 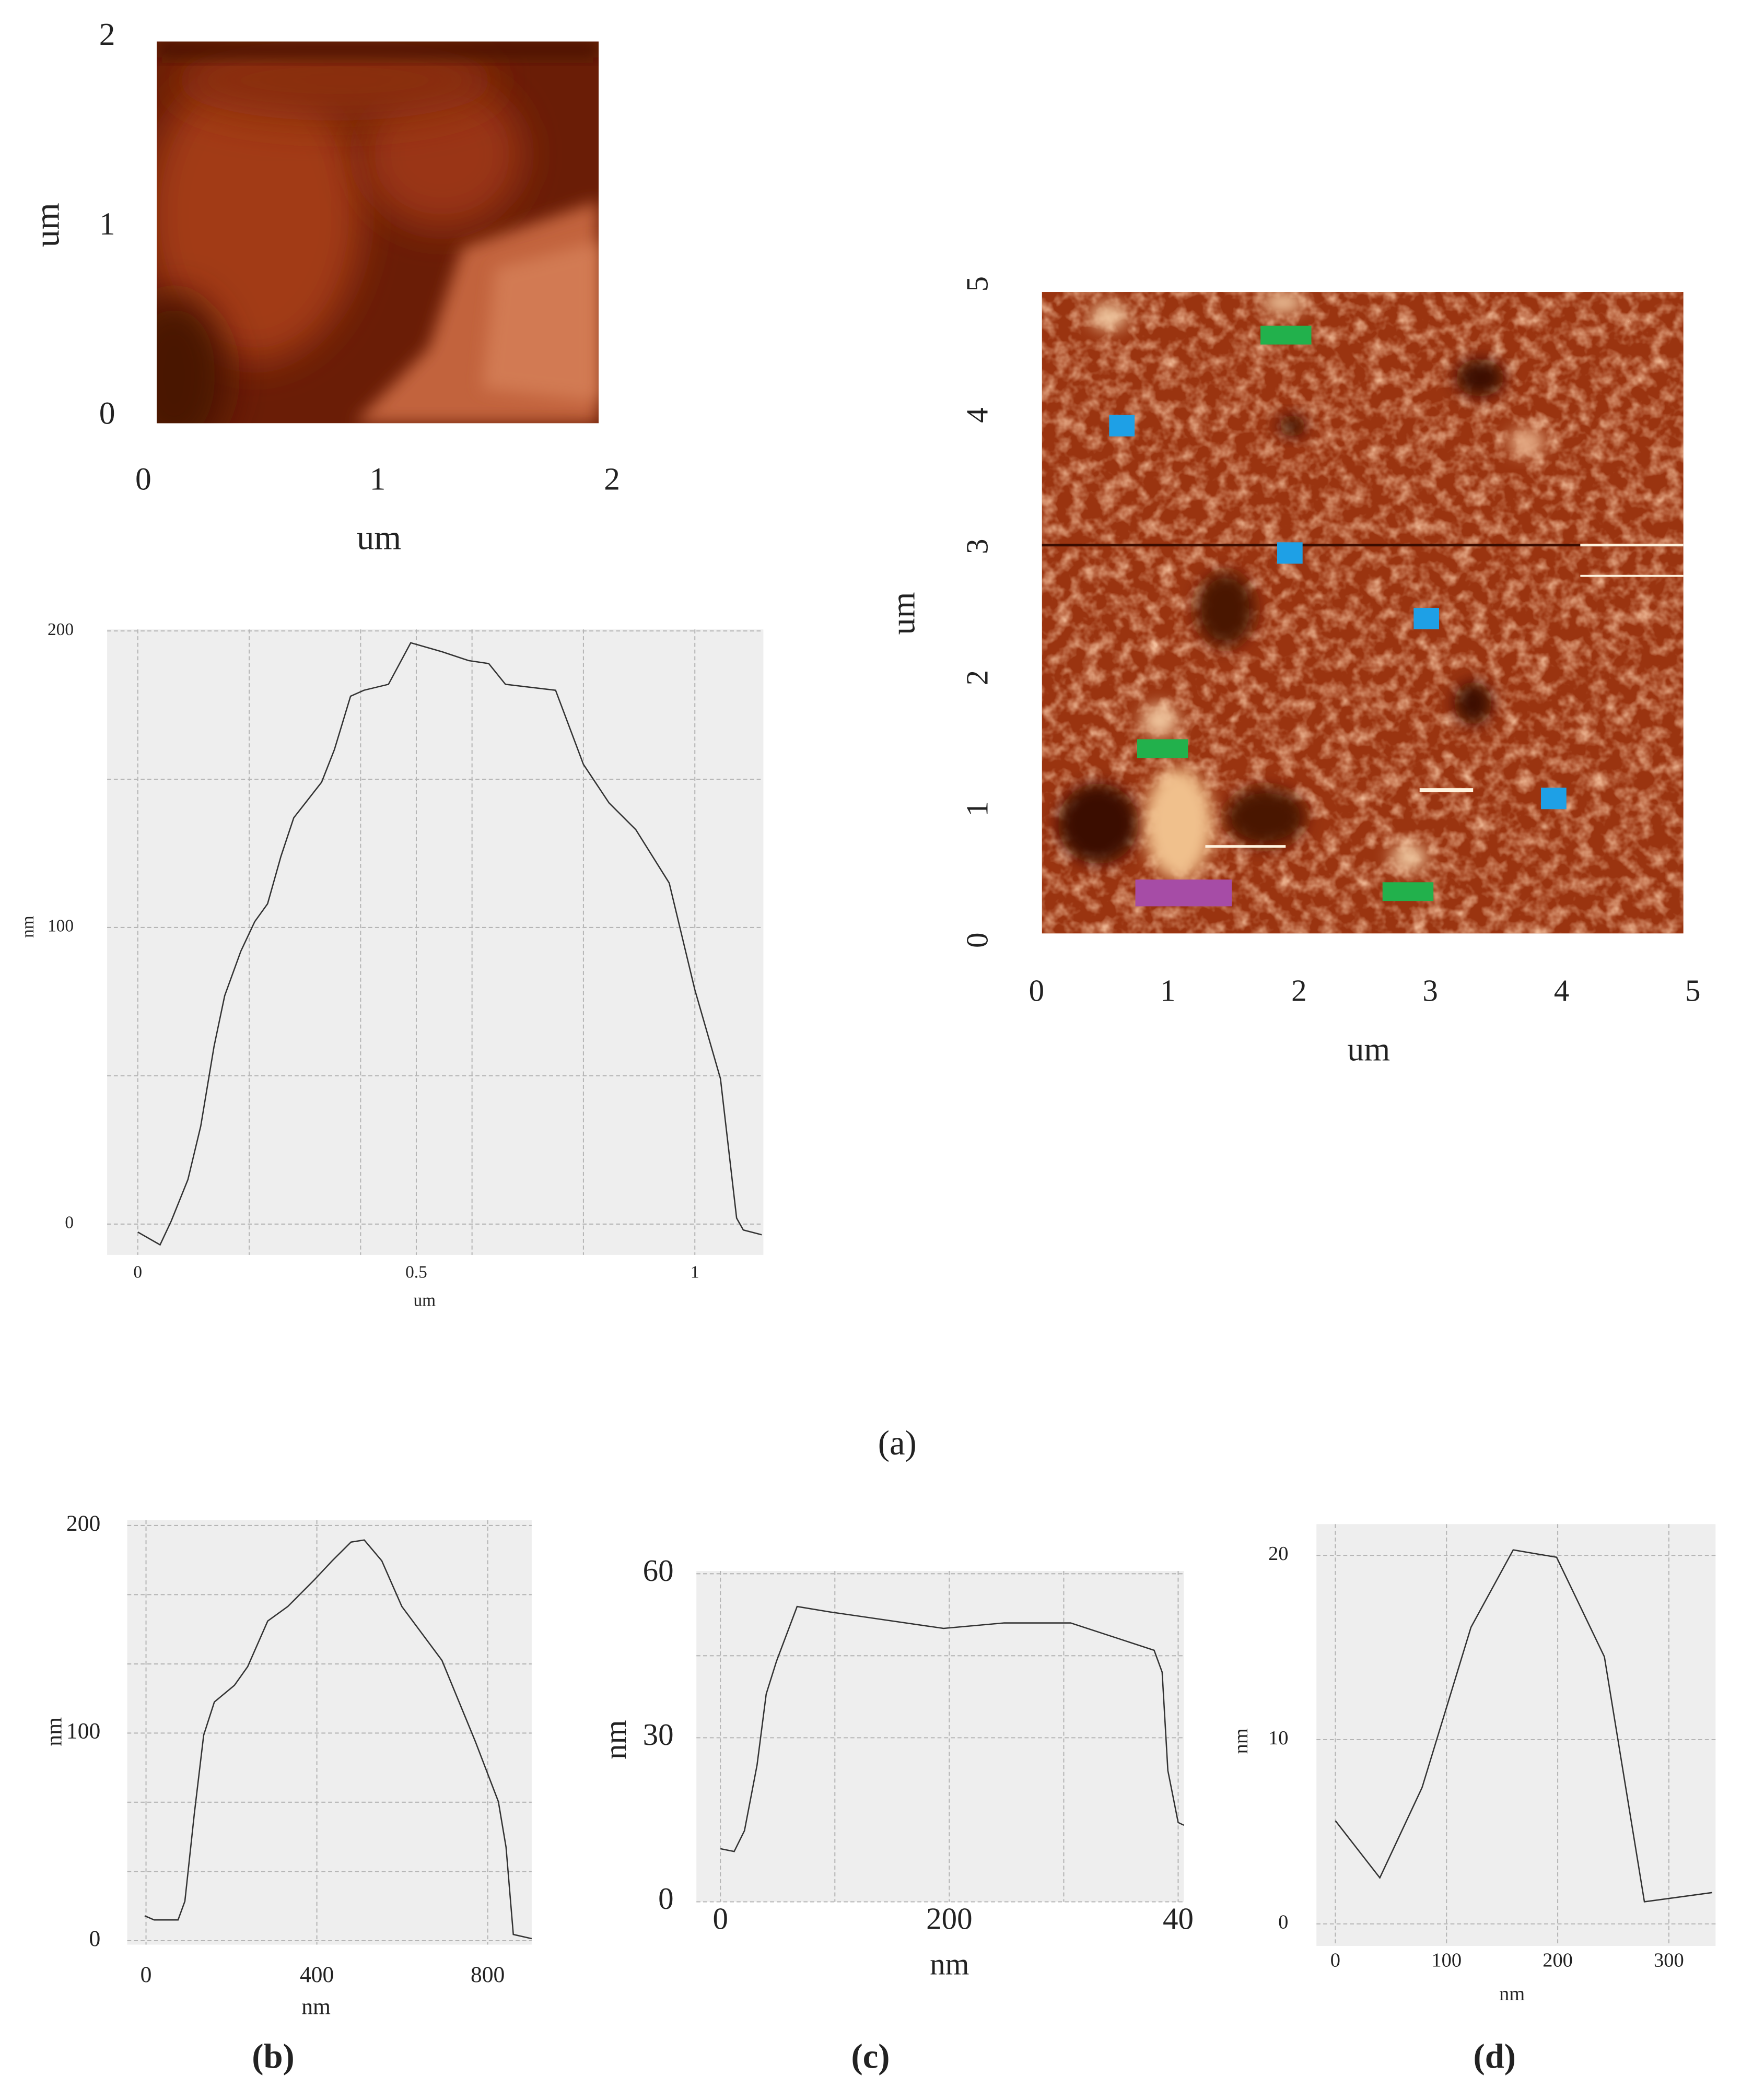 I want to click on x-tick-label: 5, so click(x=1692, y=990).